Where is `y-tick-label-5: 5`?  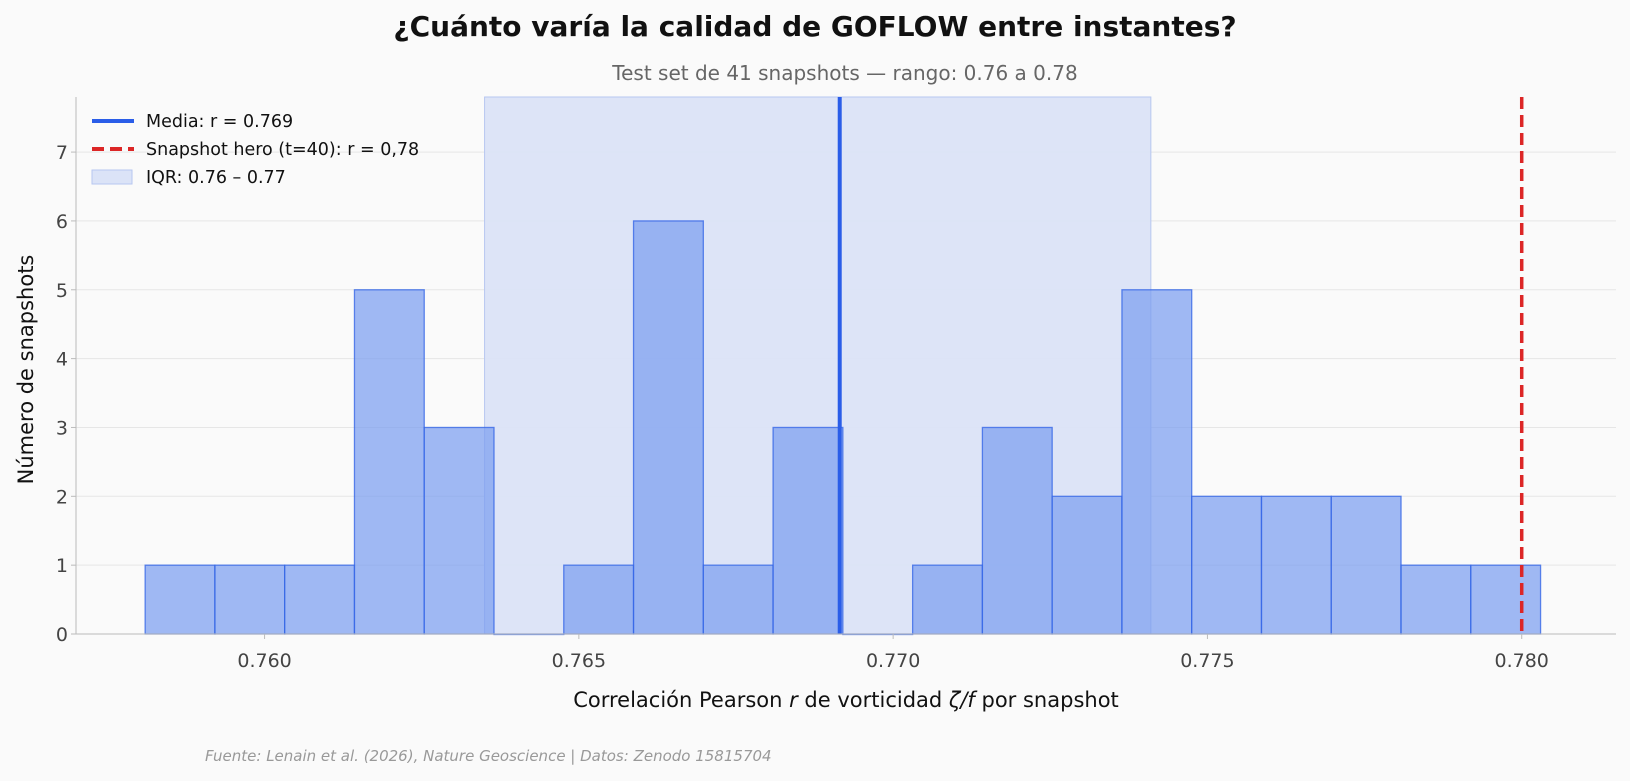 y-tick-label-5: 5 is located at coordinates (62, 291).